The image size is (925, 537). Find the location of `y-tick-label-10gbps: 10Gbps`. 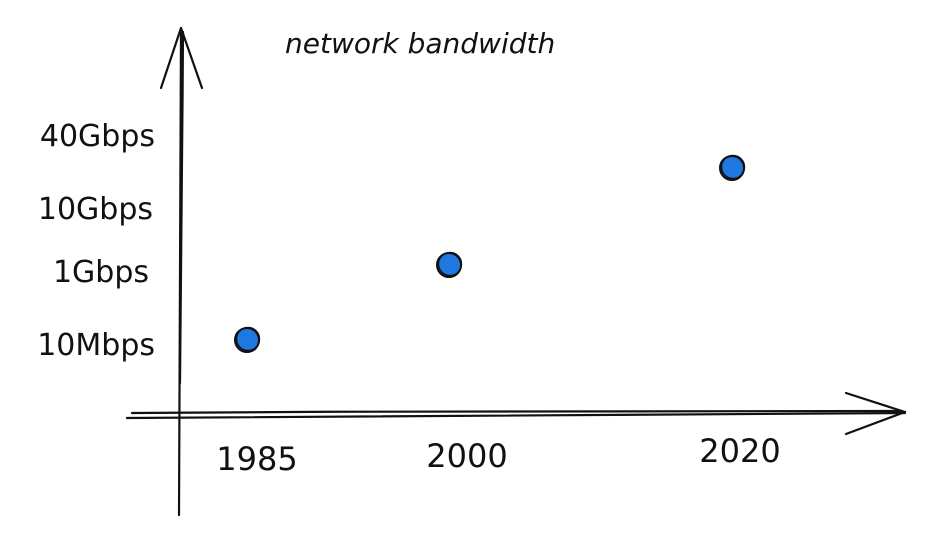

y-tick-label-10gbps: 10Gbps is located at coordinates (95, 209).